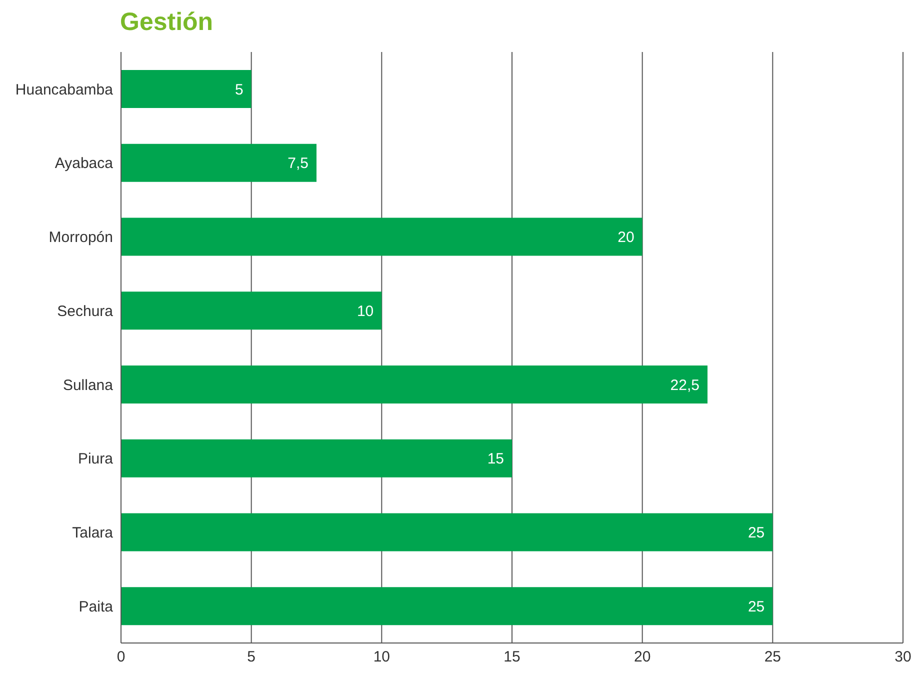 Image resolution: width=914 pixels, height=676 pixels. Describe the element at coordinates (626, 237) in the screenshot. I see `data-label: 20` at that location.